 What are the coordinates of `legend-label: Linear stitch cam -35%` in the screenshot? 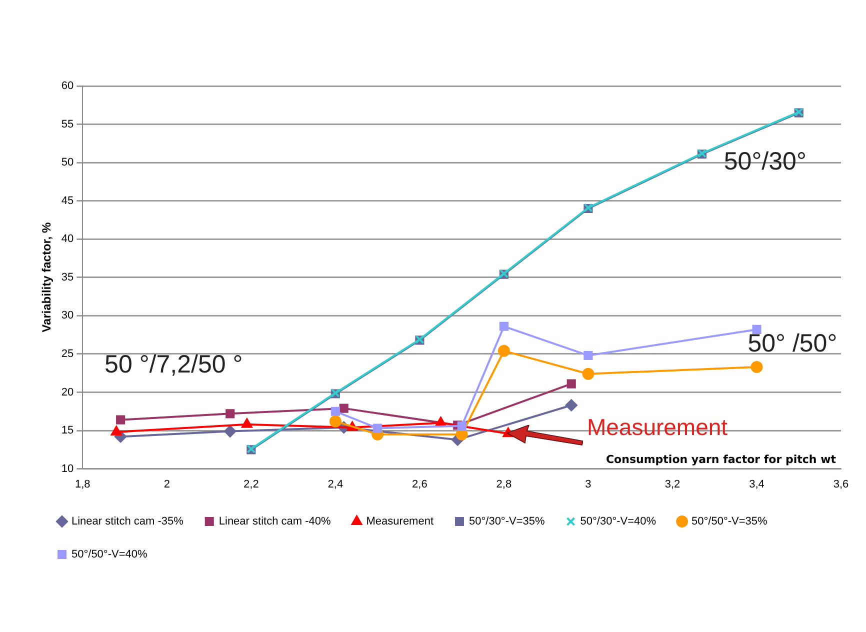 It's located at (128, 522).